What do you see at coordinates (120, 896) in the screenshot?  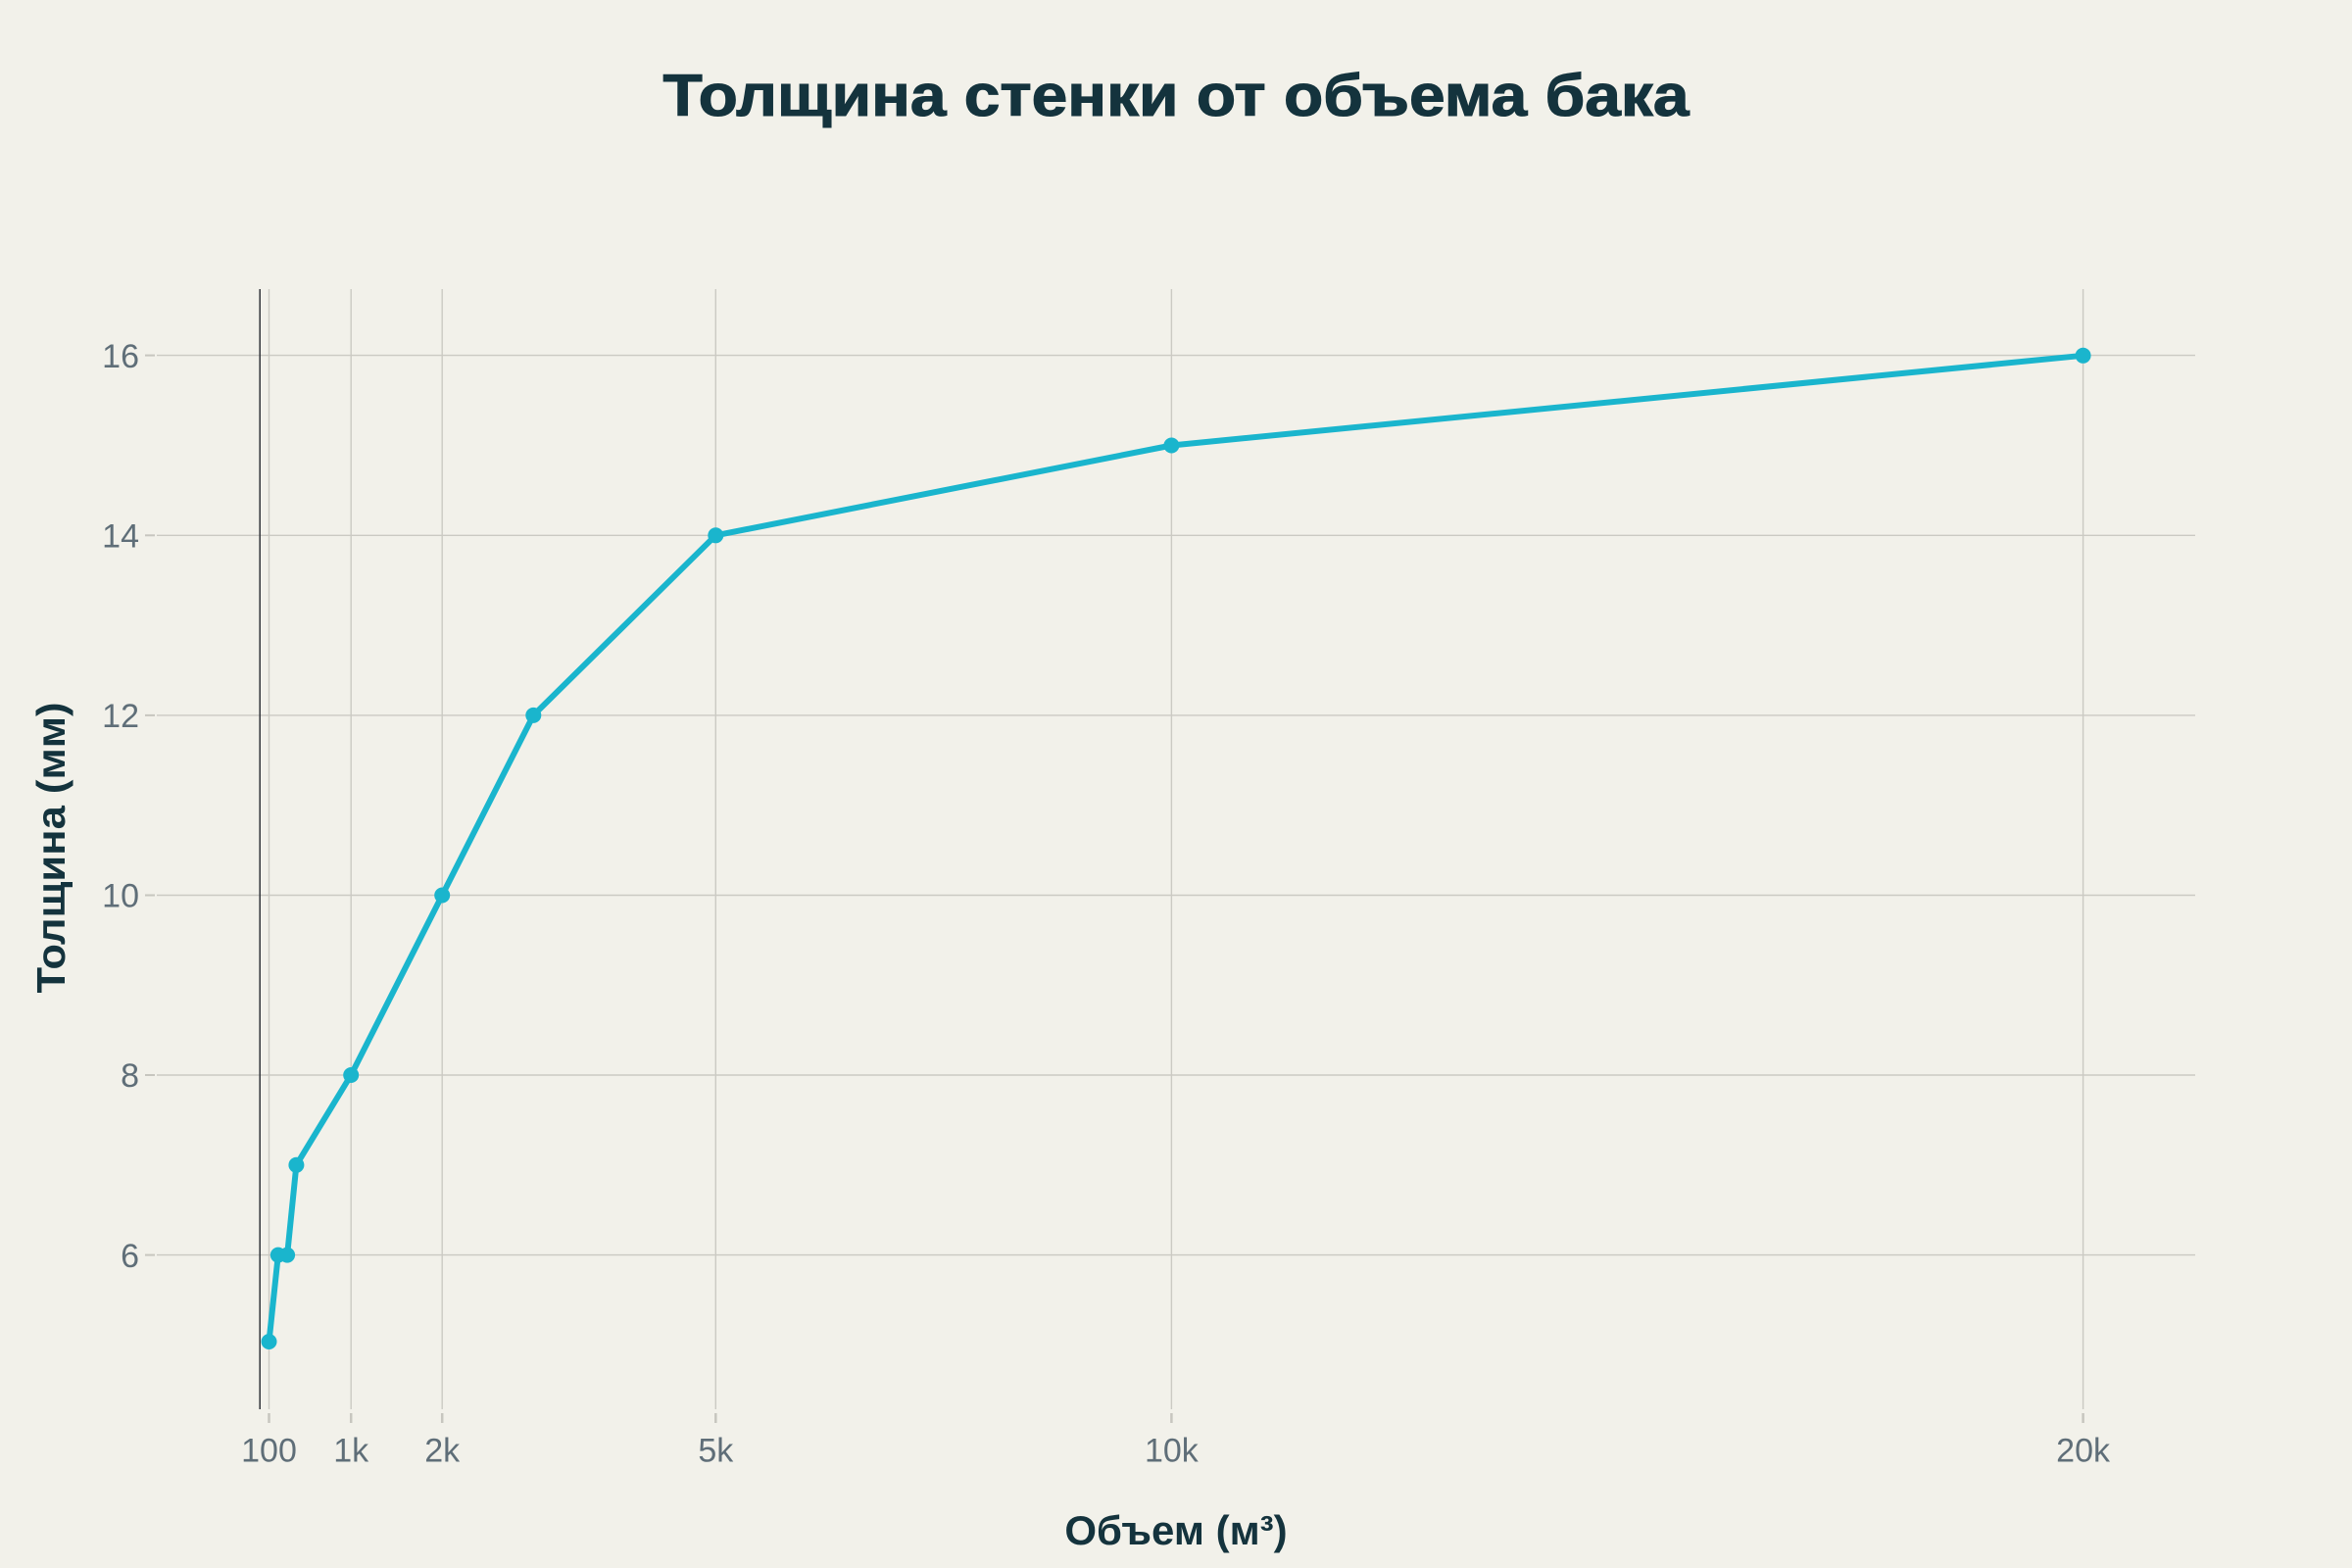 I see `svg-text: 10` at bounding box center [120, 896].